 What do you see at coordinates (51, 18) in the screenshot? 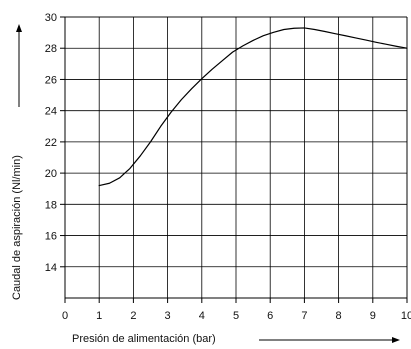
I see `y-tick-label: 30` at bounding box center [51, 18].